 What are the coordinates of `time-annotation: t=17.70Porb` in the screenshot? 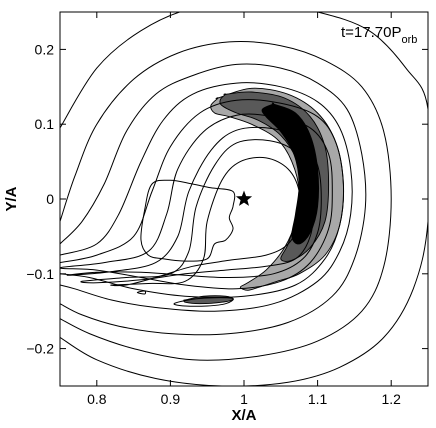 It's located at (379, 35).